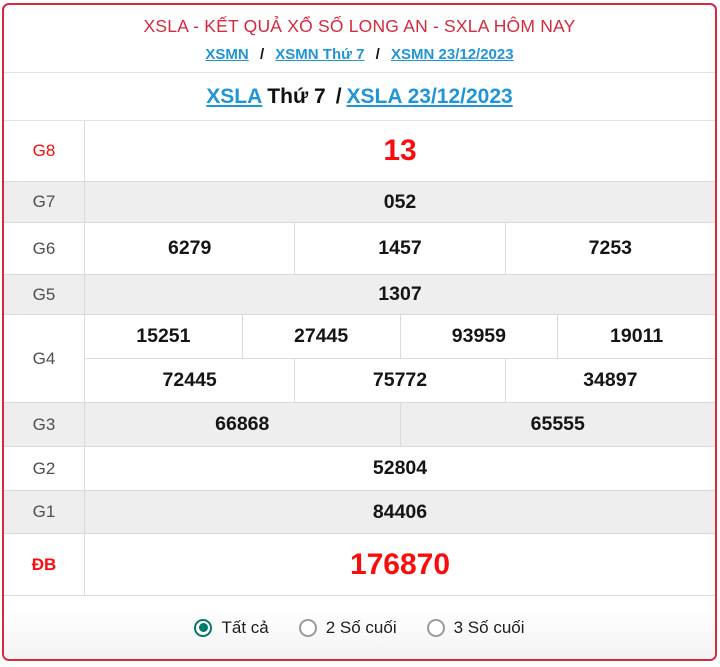 This screenshot has width=720, height=667. I want to click on prize-number: 6279, so click(190, 248).